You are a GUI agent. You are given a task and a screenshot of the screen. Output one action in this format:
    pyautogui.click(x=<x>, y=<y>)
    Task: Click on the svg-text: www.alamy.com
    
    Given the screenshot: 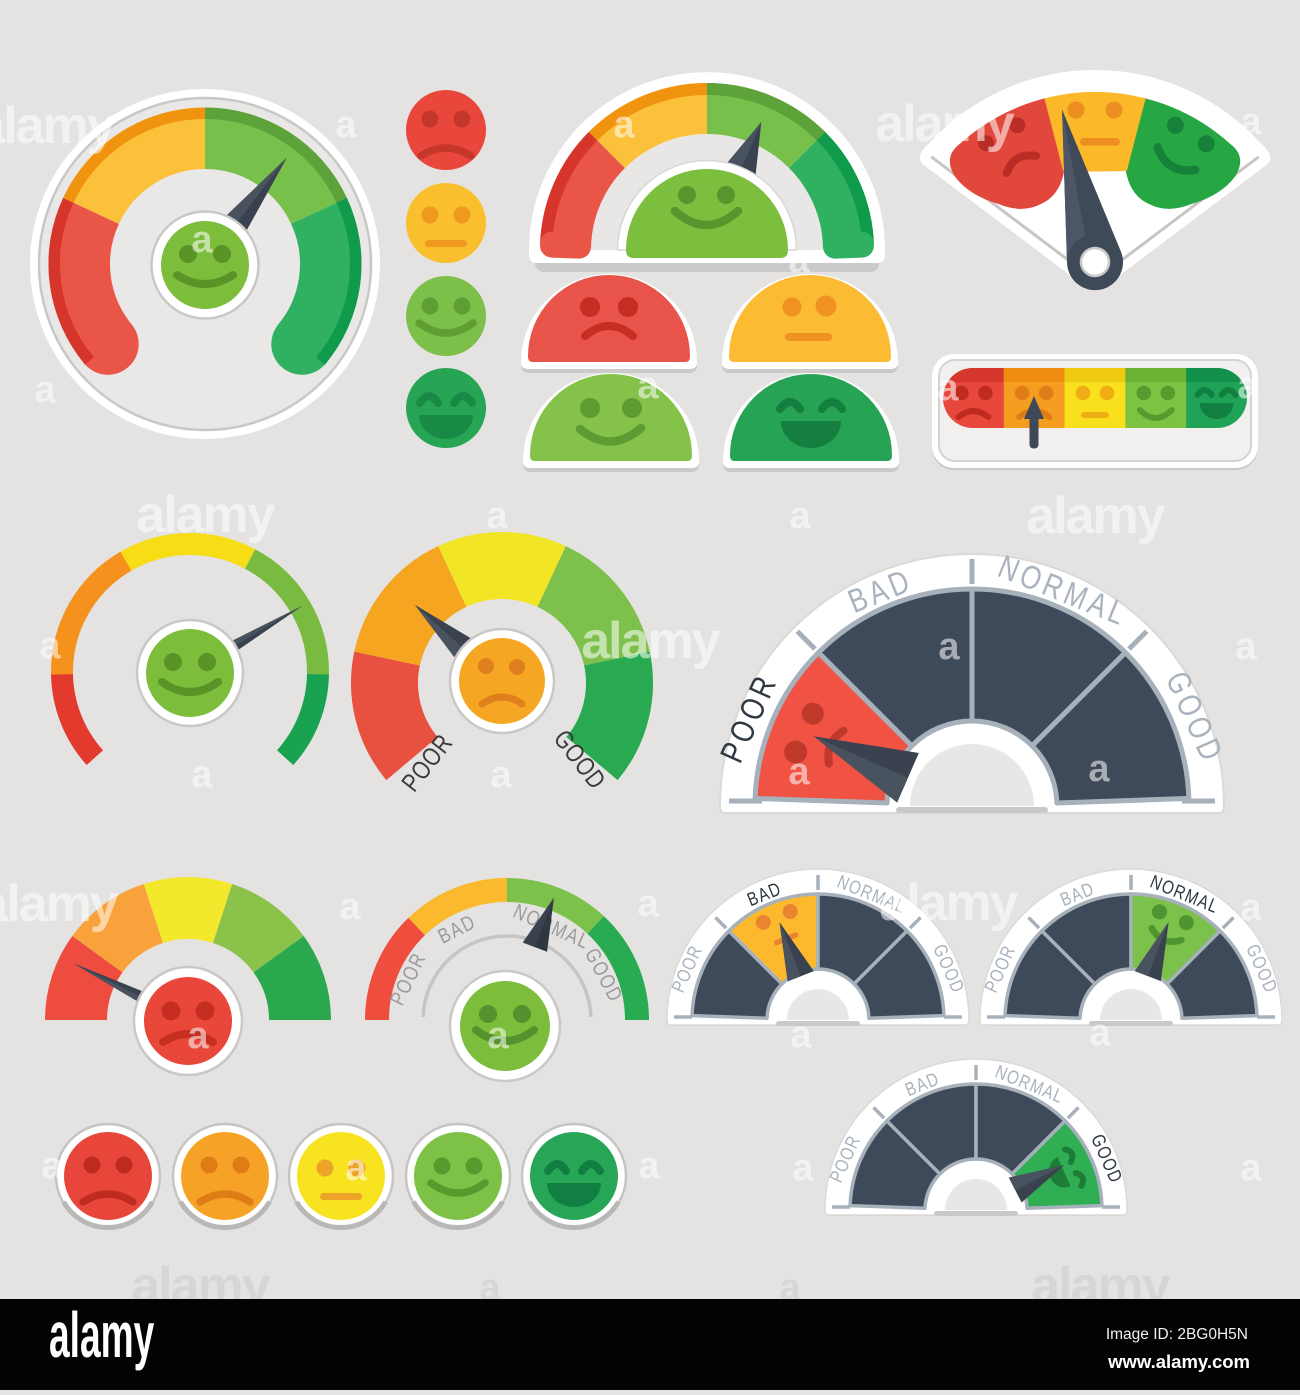 What is the action you would take?
    pyautogui.click(x=1178, y=1361)
    